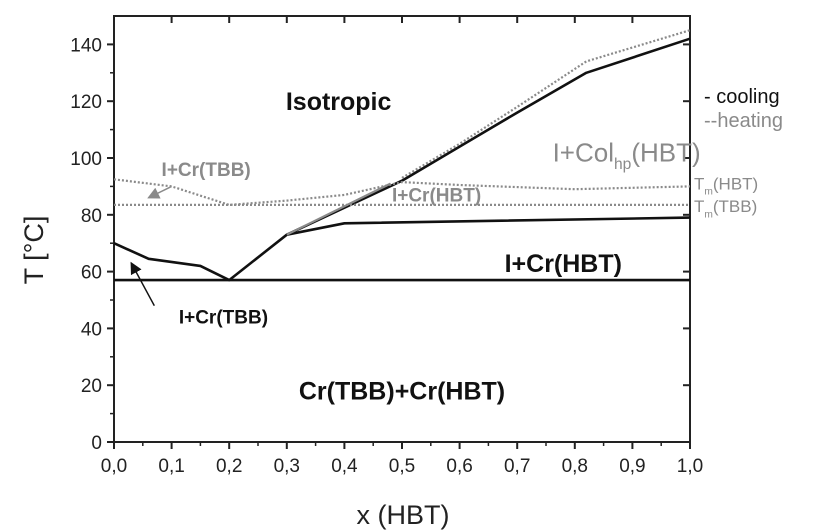 Image resolution: width=813 pixels, height=531 pixels. What do you see at coordinates (403, 515) in the screenshot?
I see `x-axis-label: x (HBT)` at bounding box center [403, 515].